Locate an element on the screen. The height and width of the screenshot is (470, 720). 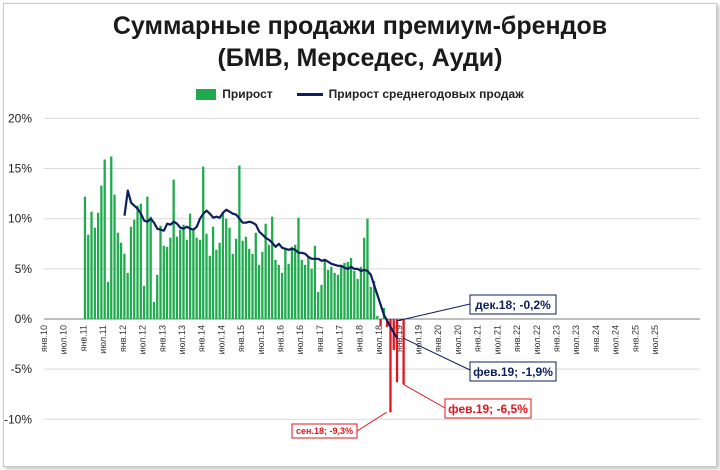
x-tick-label: июл.18 is located at coordinates (379, 339).